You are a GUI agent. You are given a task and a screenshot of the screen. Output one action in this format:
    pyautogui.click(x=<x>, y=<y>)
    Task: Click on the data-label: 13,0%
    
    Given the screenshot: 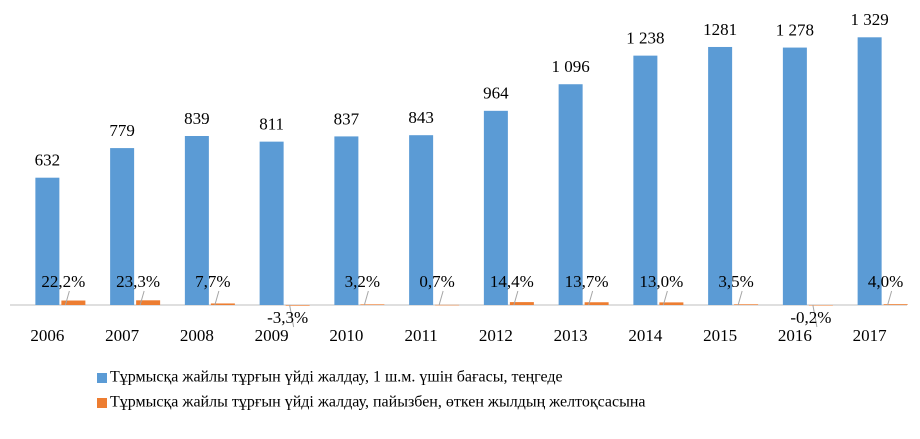 What is the action you would take?
    pyautogui.click(x=661, y=281)
    